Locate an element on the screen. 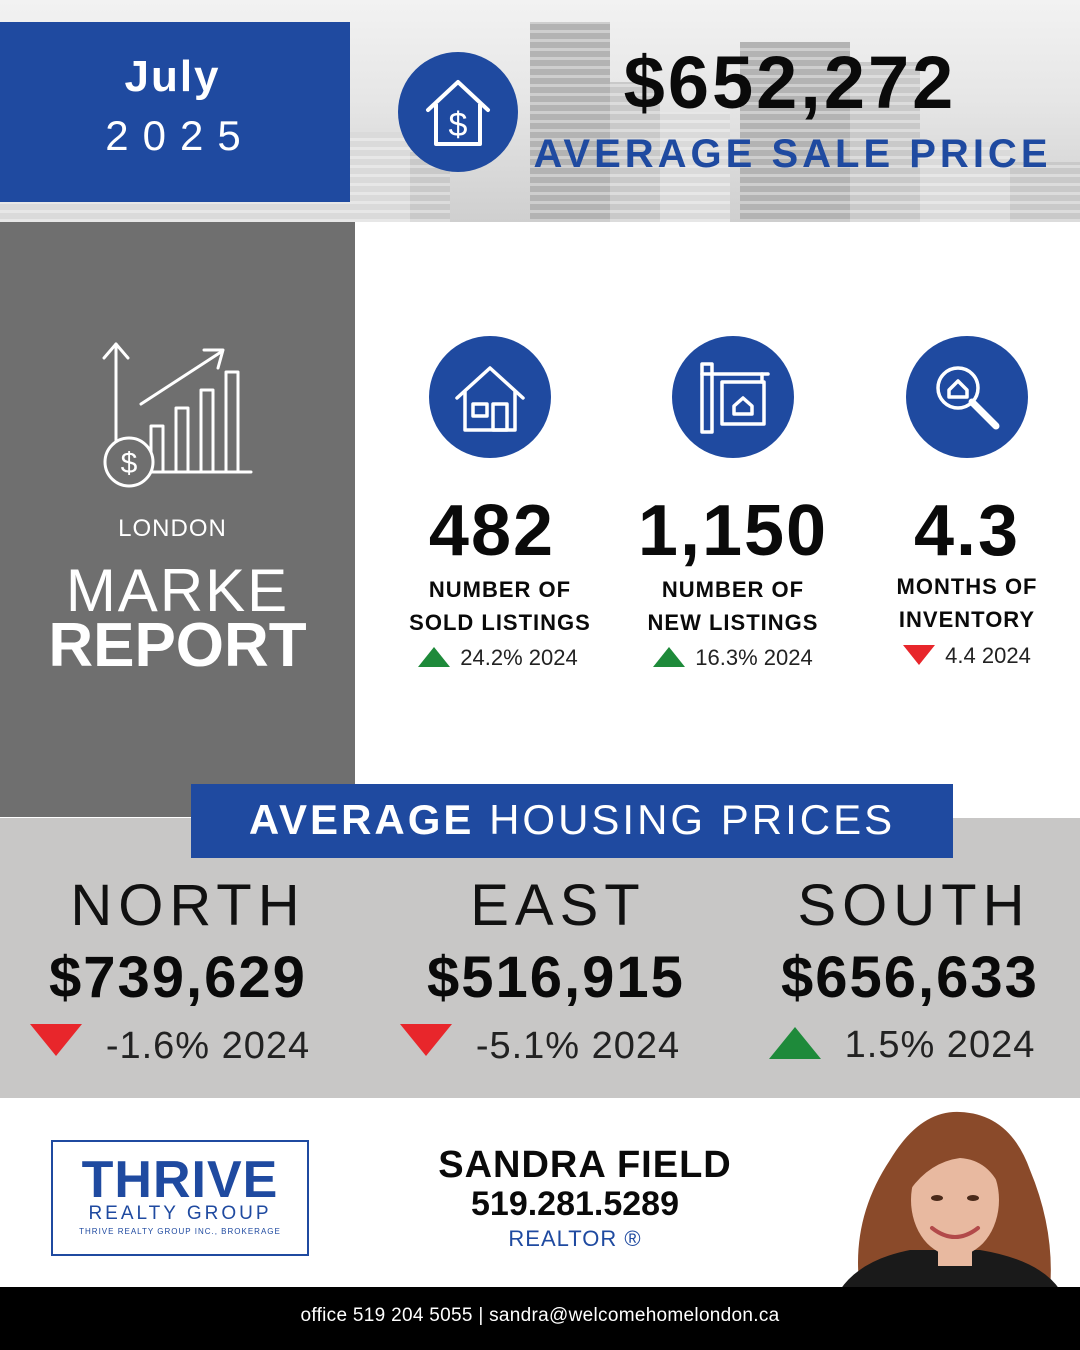 This screenshot has width=1080, height=1350. house-dollar-icon: $ is located at coordinates (458, 112).